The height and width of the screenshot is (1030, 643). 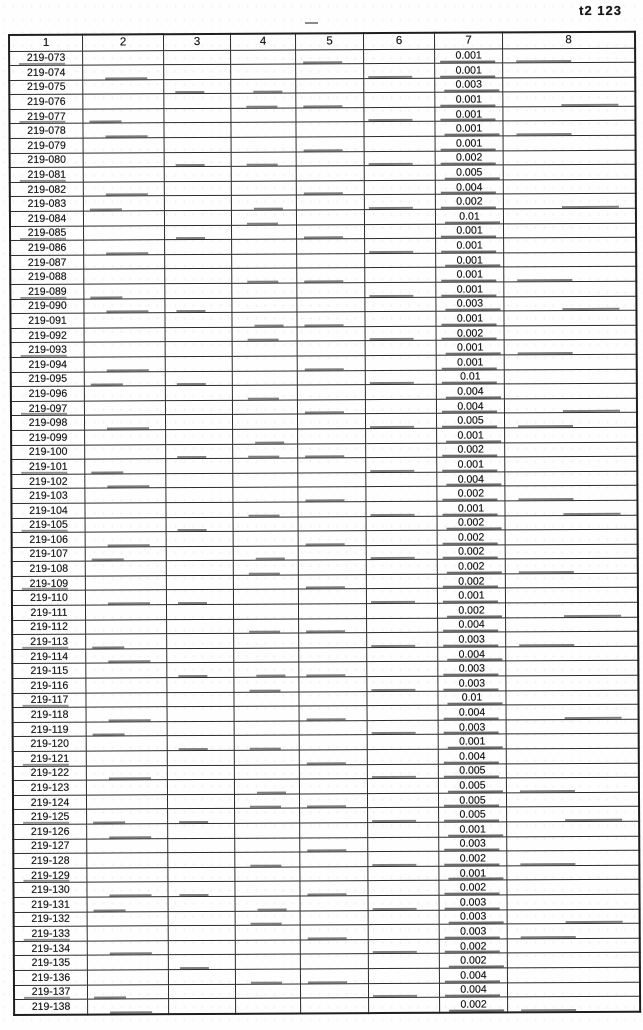 What do you see at coordinates (47, 379) in the screenshot?
I see `row-id-cell: 219-095` at bounding box center [47, 379].